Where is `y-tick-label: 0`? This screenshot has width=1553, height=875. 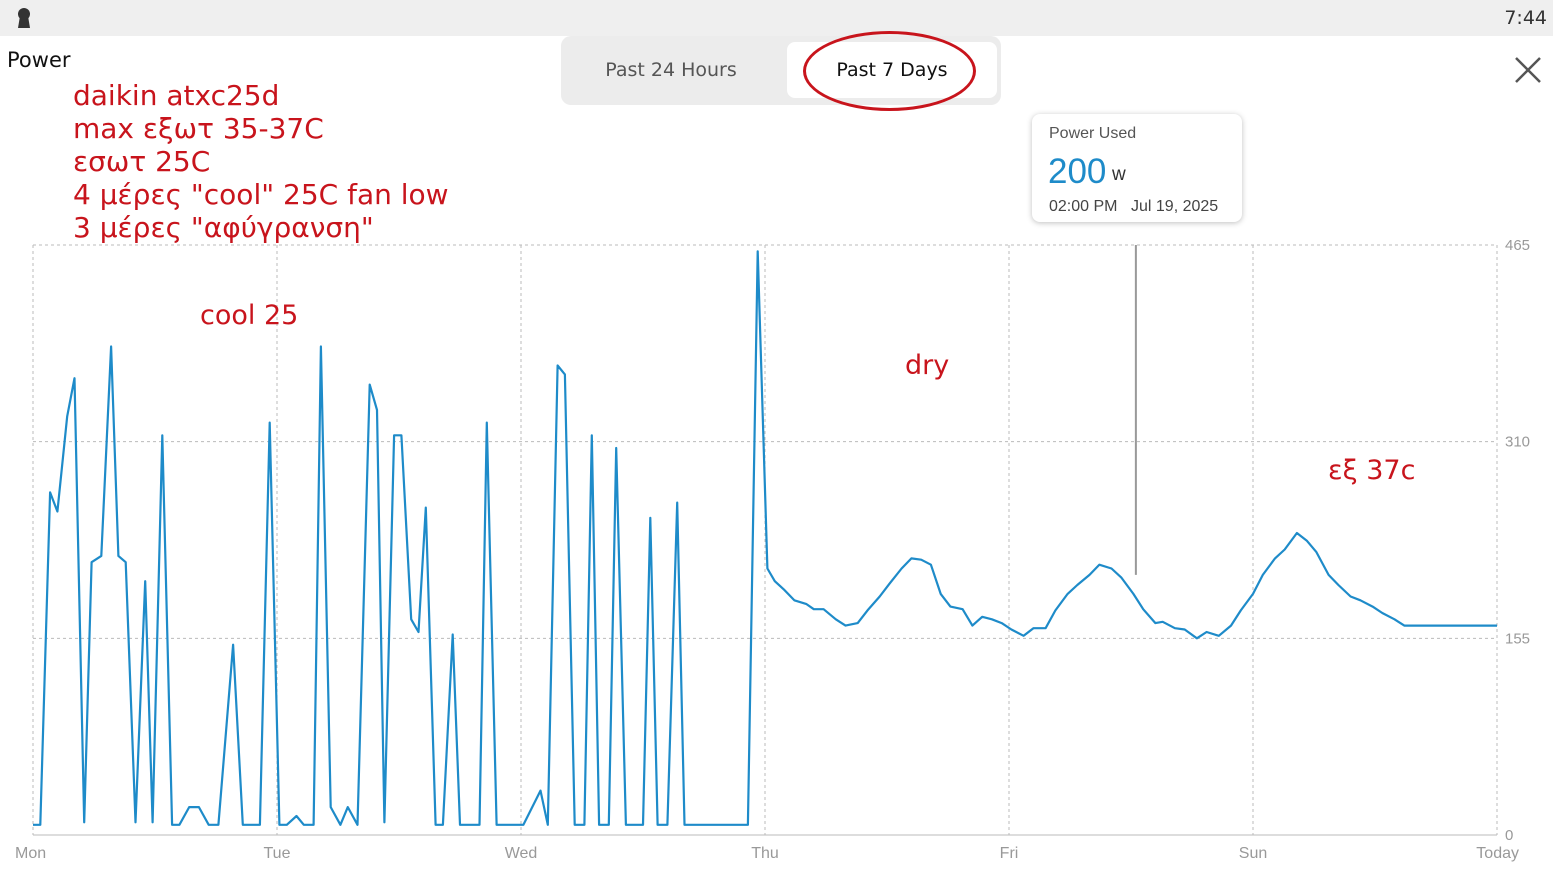
y-tick-label: 0 is located at coordinates (1509, 835).